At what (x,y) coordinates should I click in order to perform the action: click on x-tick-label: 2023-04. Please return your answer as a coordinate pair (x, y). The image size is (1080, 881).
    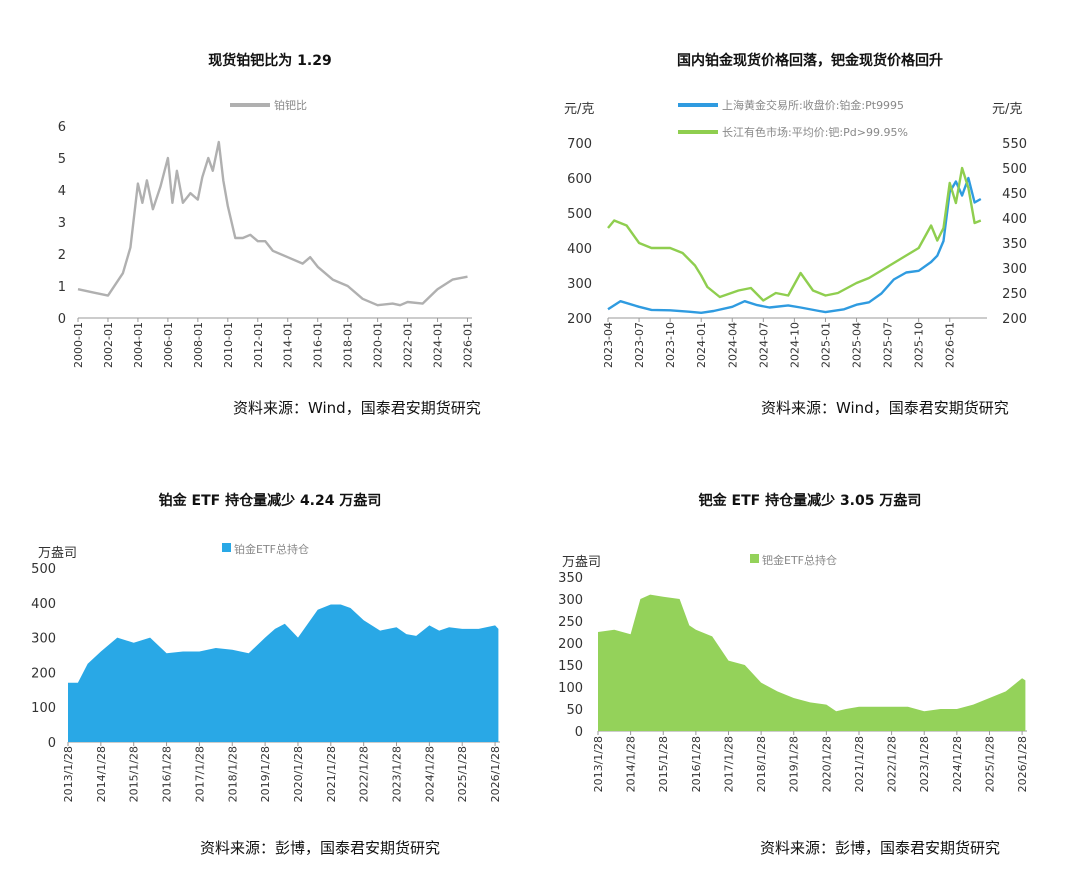
    Looking at the image, I should click on (608, 345).